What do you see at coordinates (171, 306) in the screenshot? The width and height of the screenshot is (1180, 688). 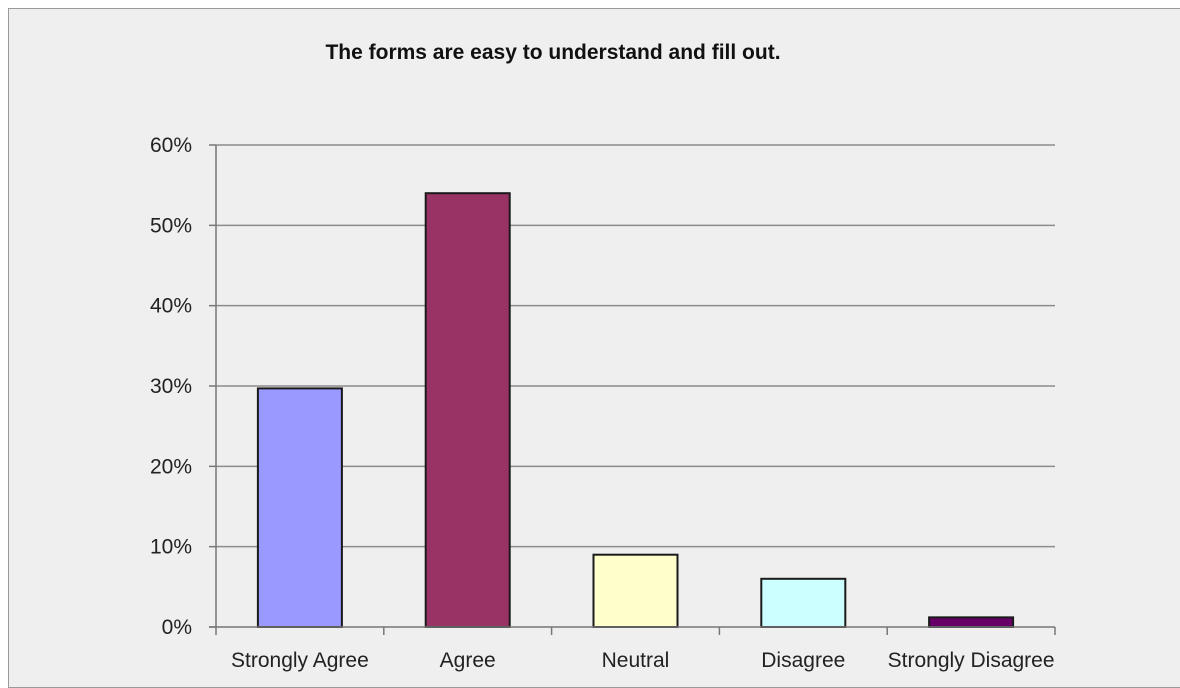 I see `y-tick-label: 40%` at bounding box center [171, 306].